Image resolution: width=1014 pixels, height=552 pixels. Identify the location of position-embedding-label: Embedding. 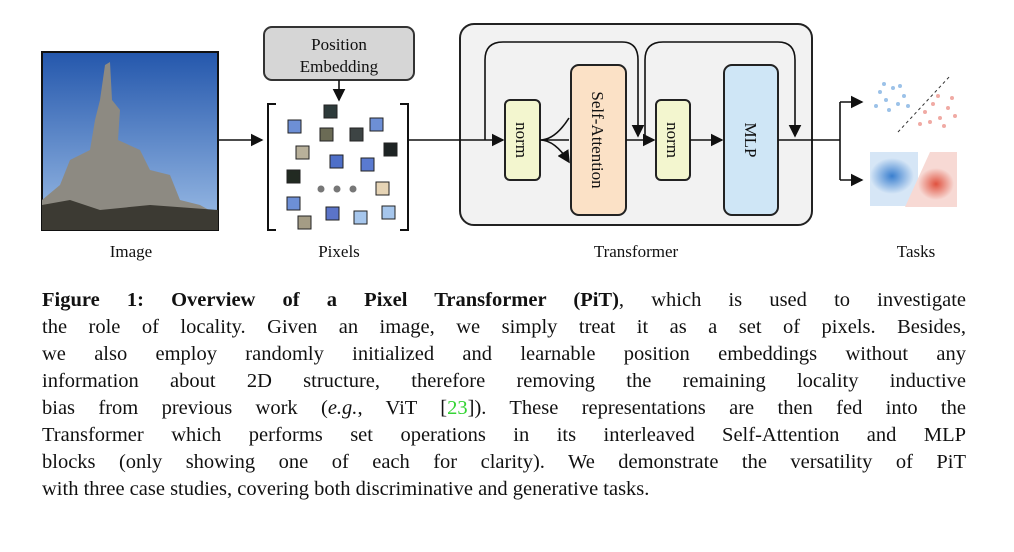
(339, 66).